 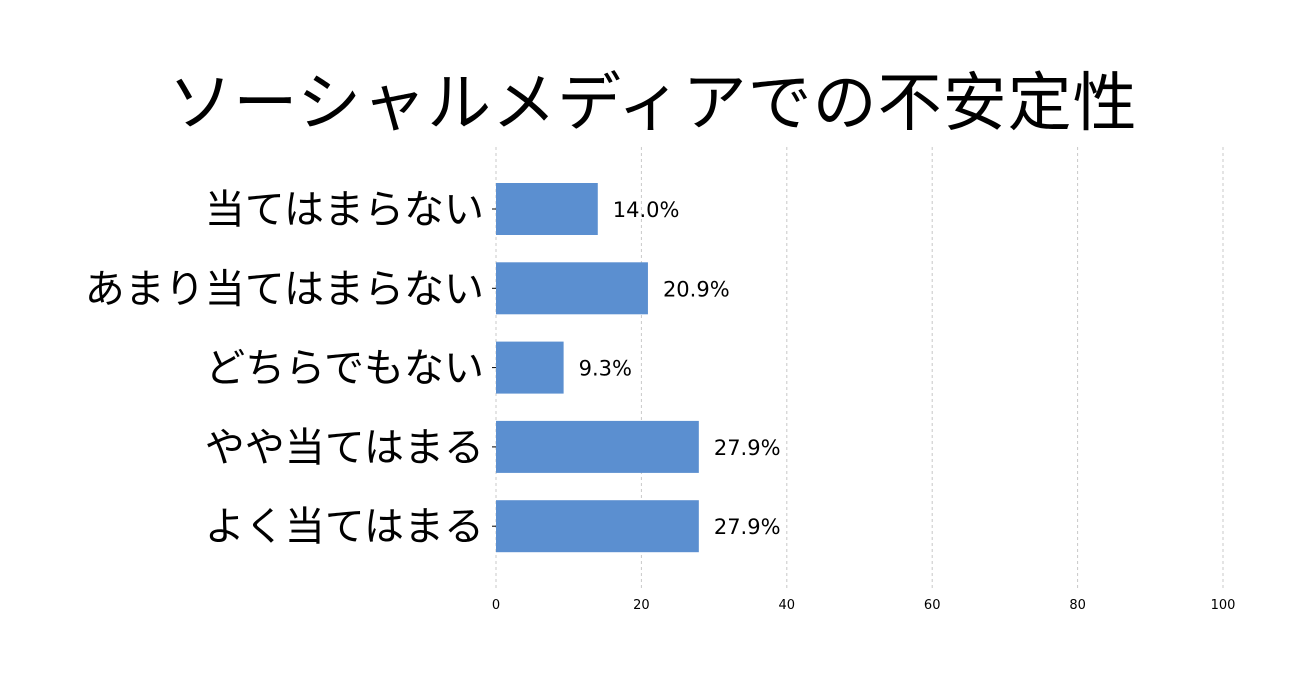 I want to click on x-tick-label: 20, so click(x=641, y=605).